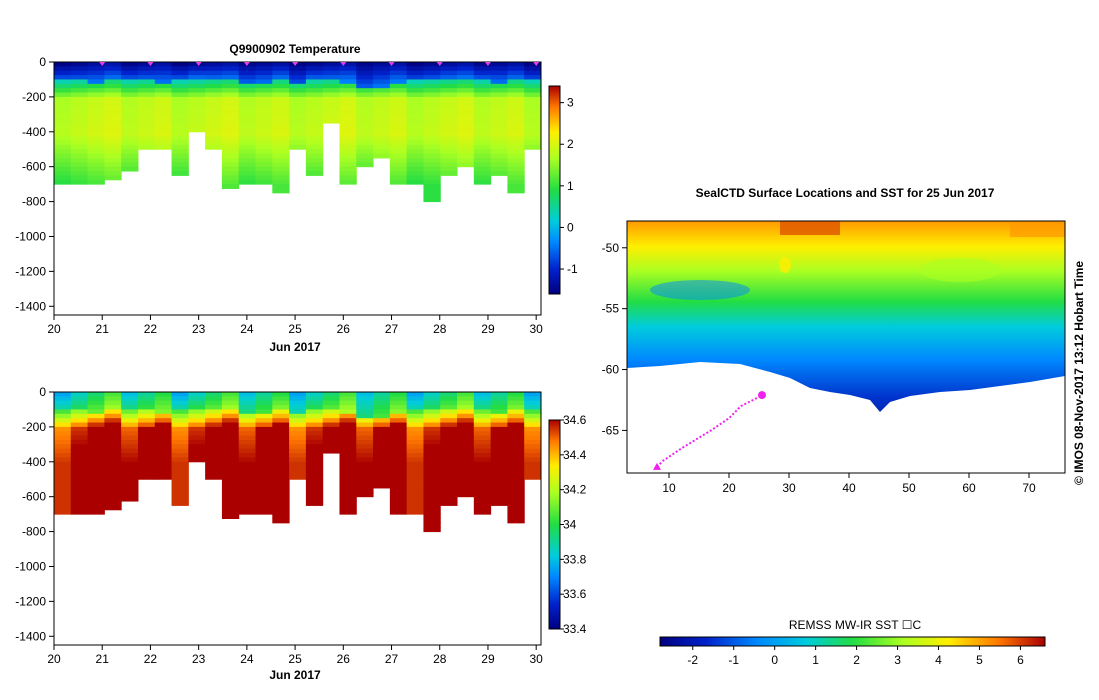 Image resolution: width=1099 pixels, height=700 pixels. I want to click on colorbar-tick-label: 34, so click(570, 525).